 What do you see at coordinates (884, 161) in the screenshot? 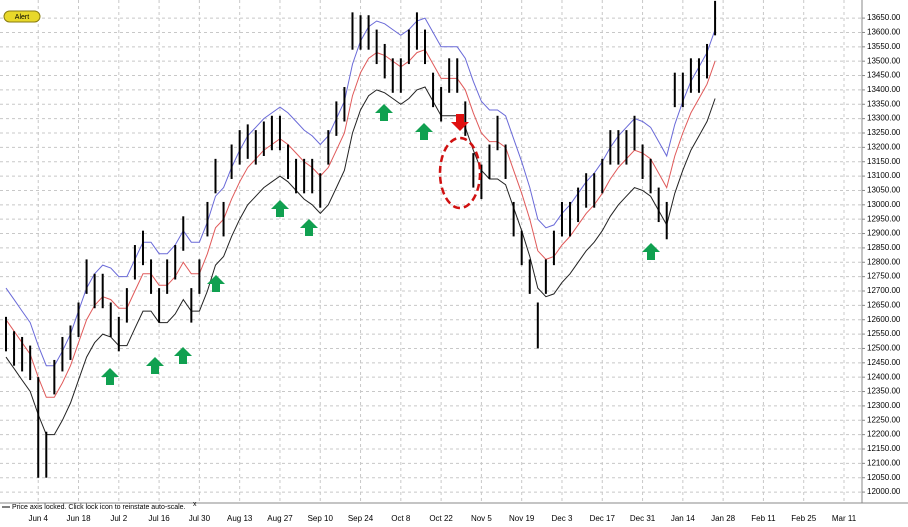
I see `y-tick-label: 13150.00` at bounding box center [884, 161].